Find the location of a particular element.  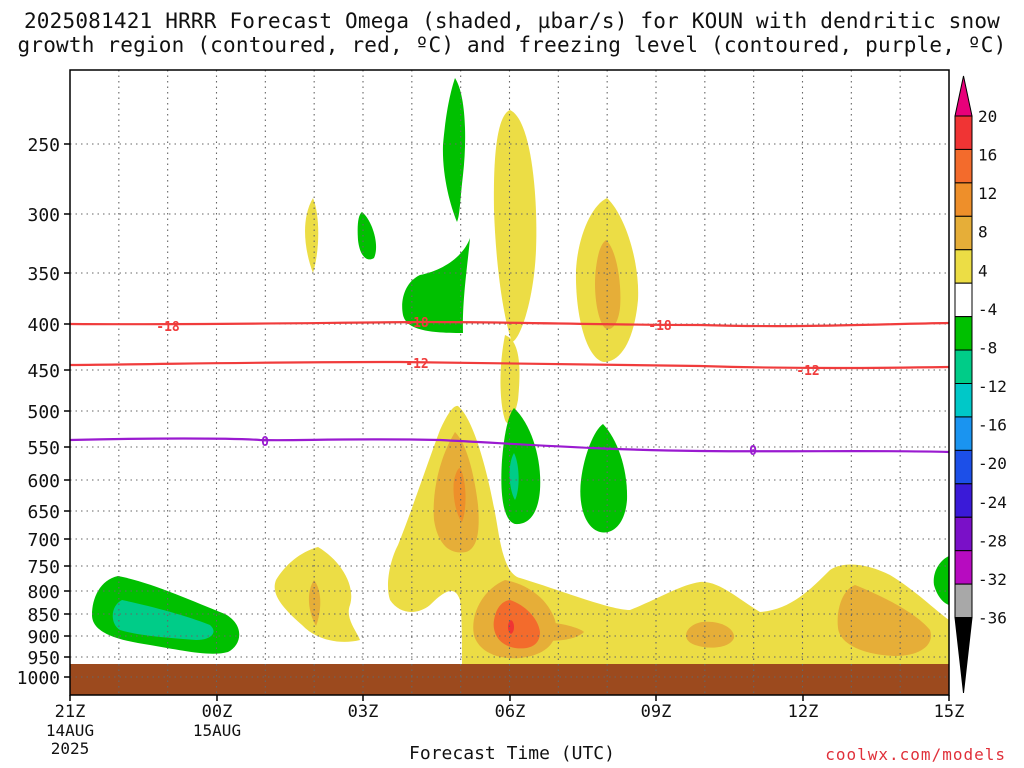

colorbar-label: -8 is located at coordinates (987, 347).